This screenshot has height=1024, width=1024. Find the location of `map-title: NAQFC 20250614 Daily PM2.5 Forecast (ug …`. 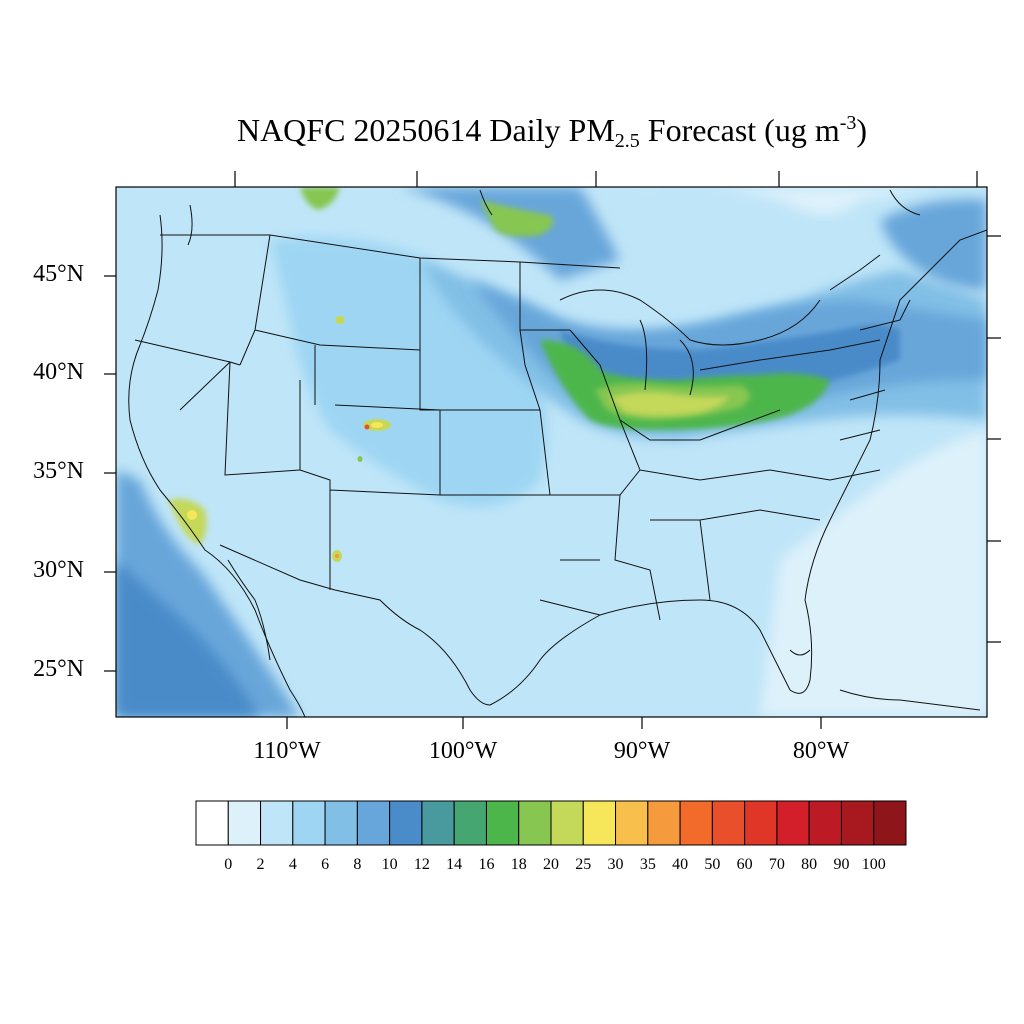

map-title: NAQFC 20250614 Daily PM2.5 Forecast (ug … is located at coordinates (552, 132).